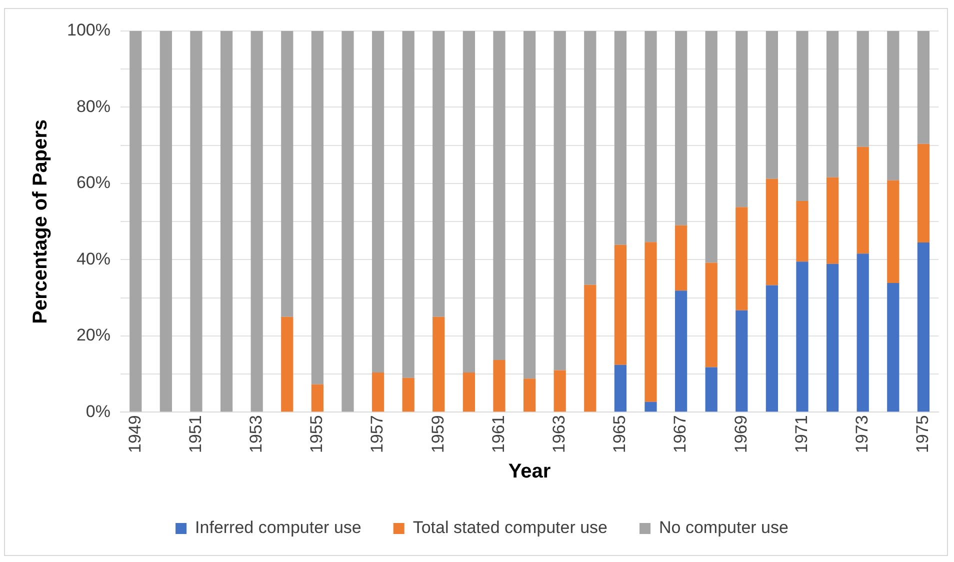 This screenshot has width=954, height=562. What do you see at coordinates (88, 30) in the screenshot?
I see `y-tick-label: 100%` at bounding box center [88, 30].